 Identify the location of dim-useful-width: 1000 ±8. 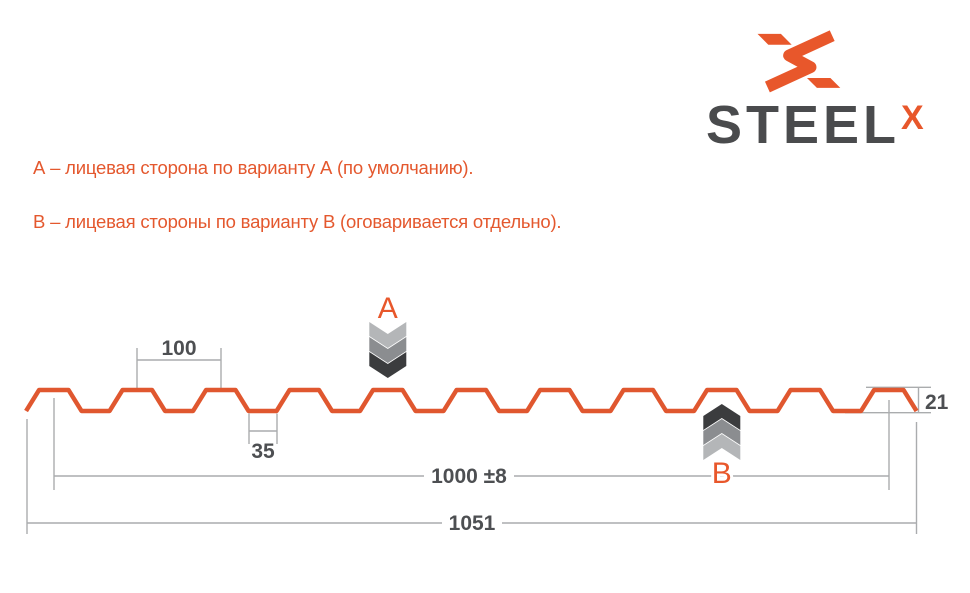
(471, 444).